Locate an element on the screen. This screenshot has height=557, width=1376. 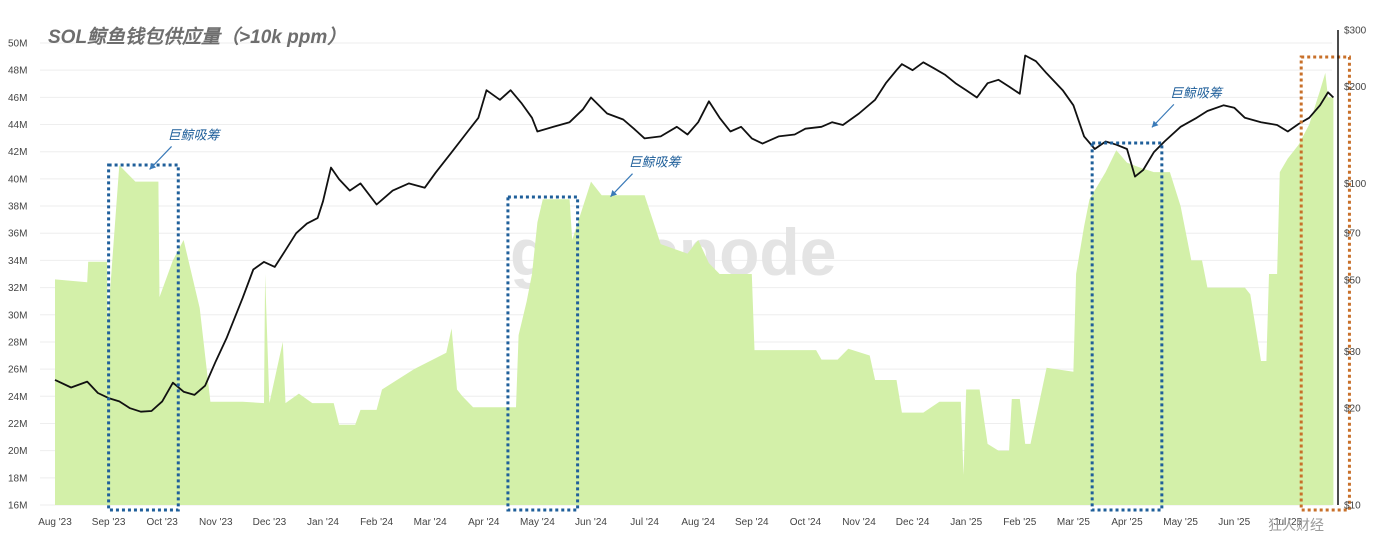
x-tick-label: Oct '23 is located at coordinates (163, 522).